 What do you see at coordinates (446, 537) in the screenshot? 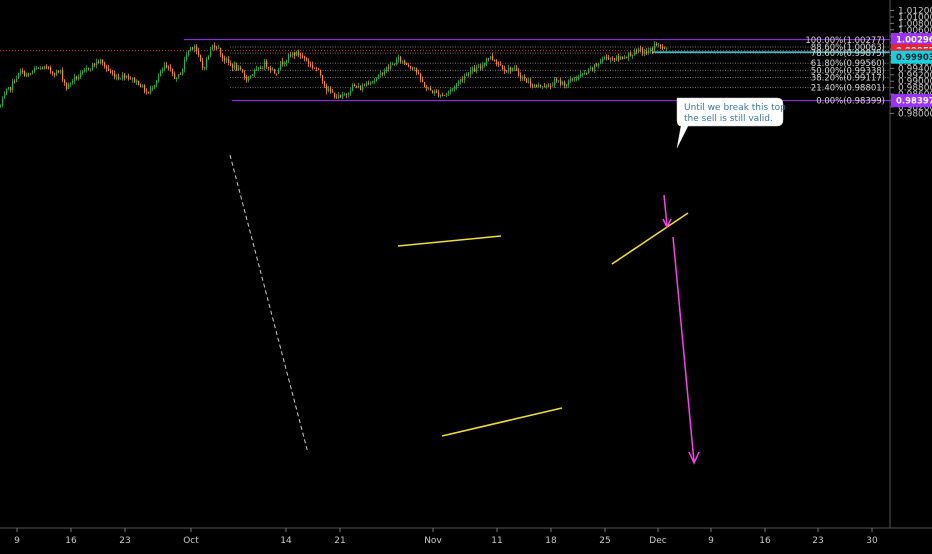
I see `time-axis-ticks: 9 16 23 Oct 14 21 Nov 11 18 25 Dec 9 16 23 30` at bounding box center [446, 537].